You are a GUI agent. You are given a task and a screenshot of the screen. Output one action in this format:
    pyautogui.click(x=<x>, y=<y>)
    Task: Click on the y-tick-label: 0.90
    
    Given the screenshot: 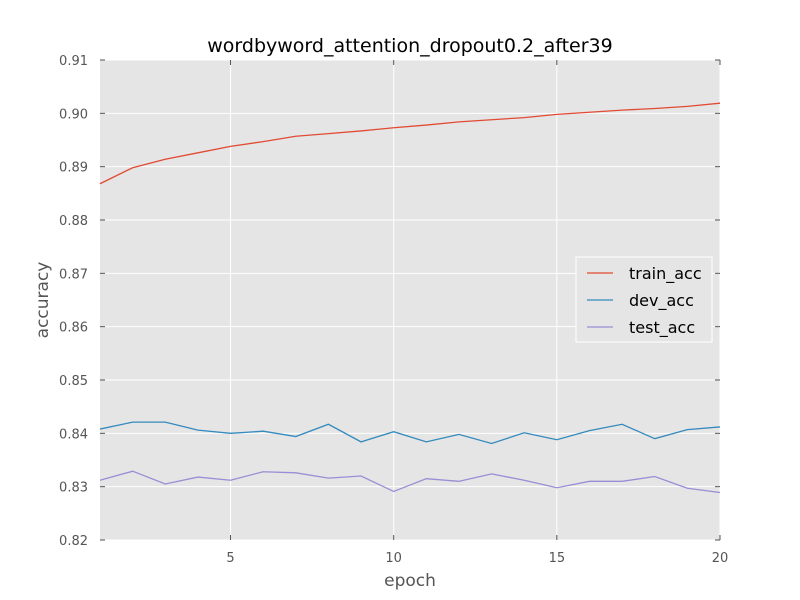 What is the action you would take?
    pyautogui.click(x=73, y=114)
    